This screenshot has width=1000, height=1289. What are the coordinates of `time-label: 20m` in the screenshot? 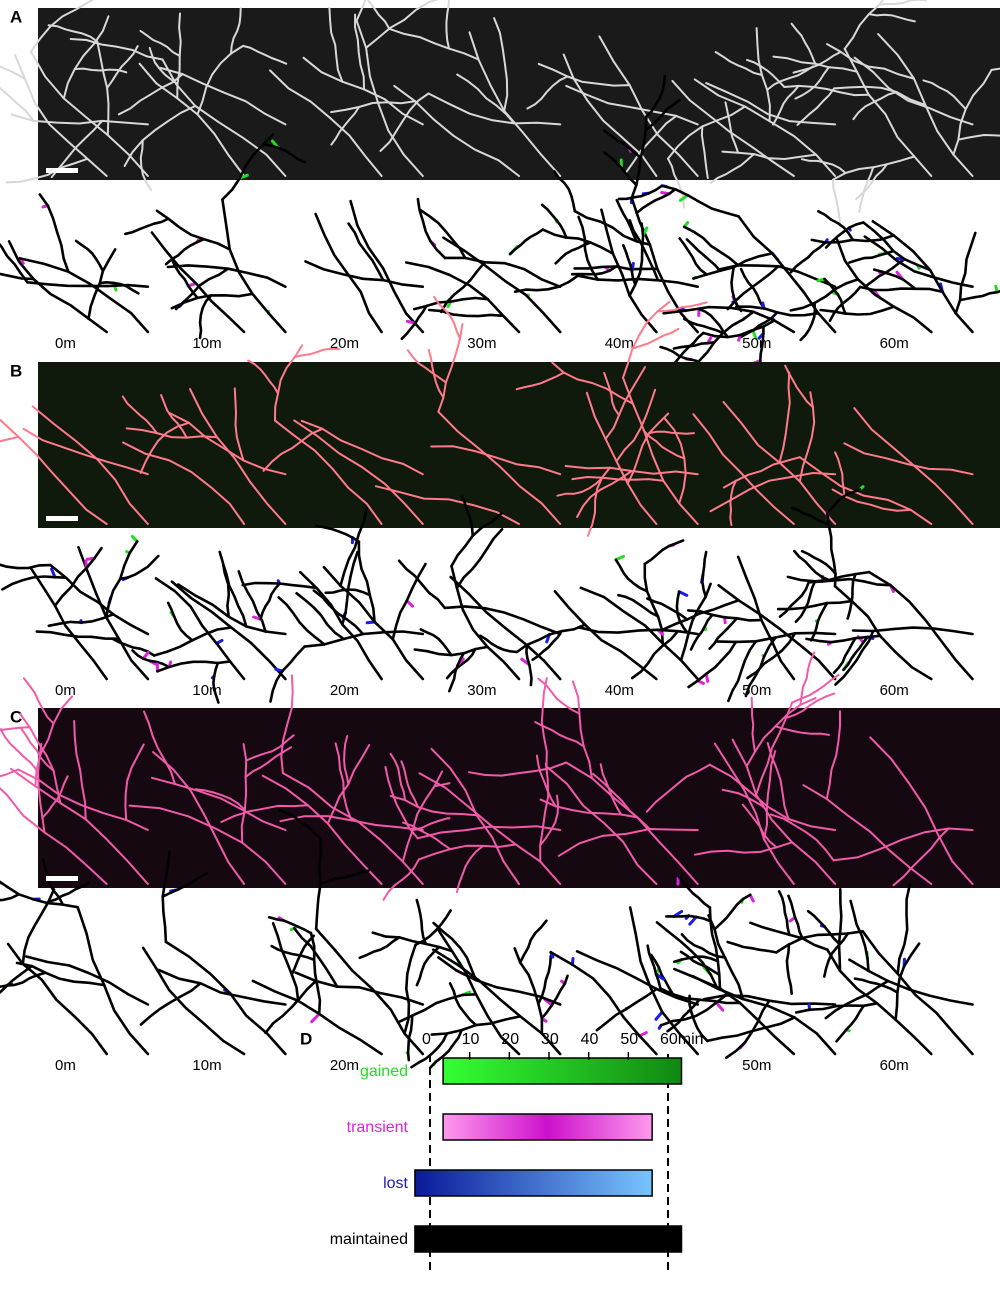 It's located at (344, 1065).